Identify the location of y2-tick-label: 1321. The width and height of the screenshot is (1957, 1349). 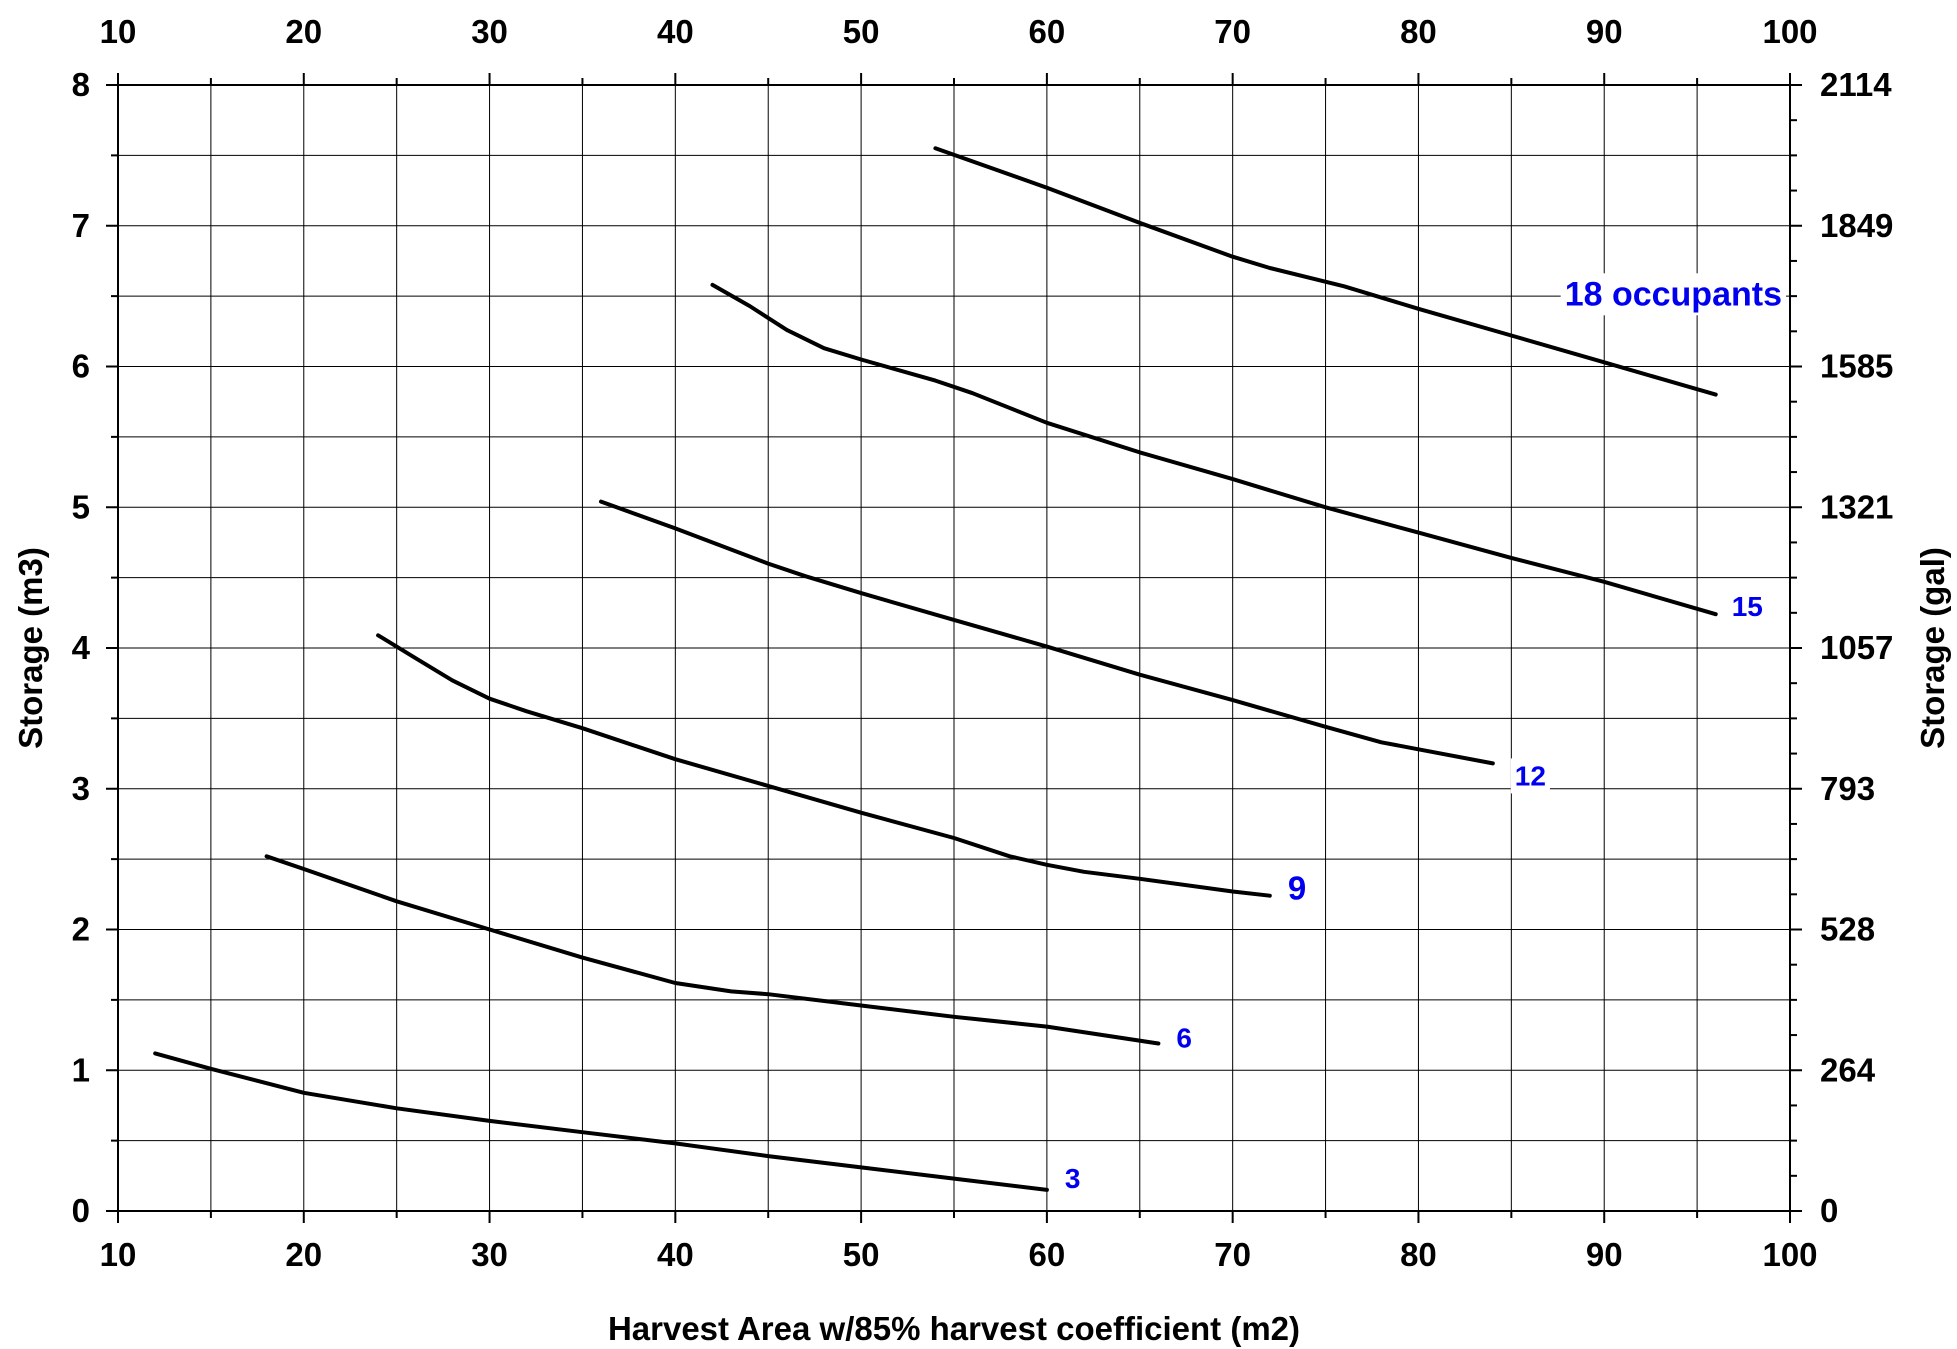
(1856, 506).